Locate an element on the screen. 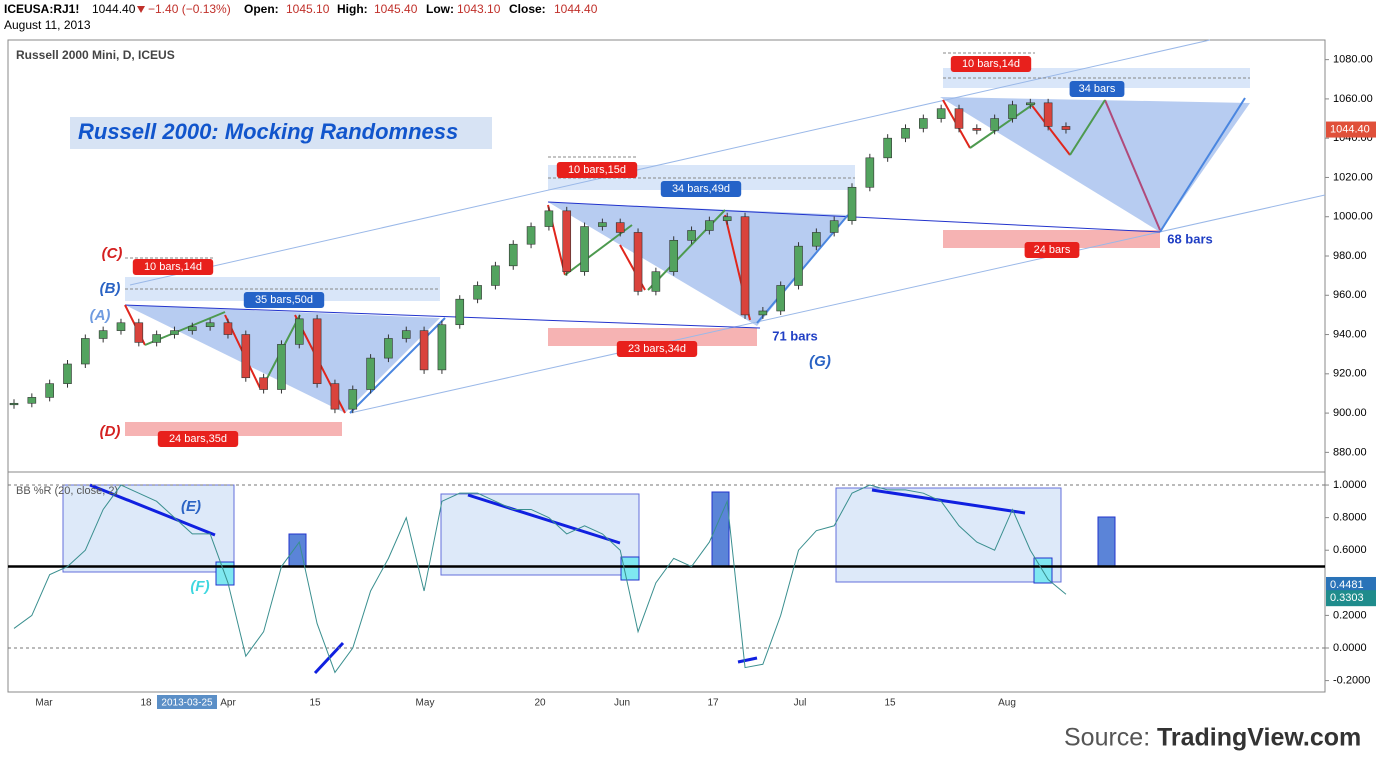 Image resolution: width=1376 pixels, height=769 pixels. subtitle: Russell 2000 Mini, D, ICEUS is located at coordinates (95, 55).